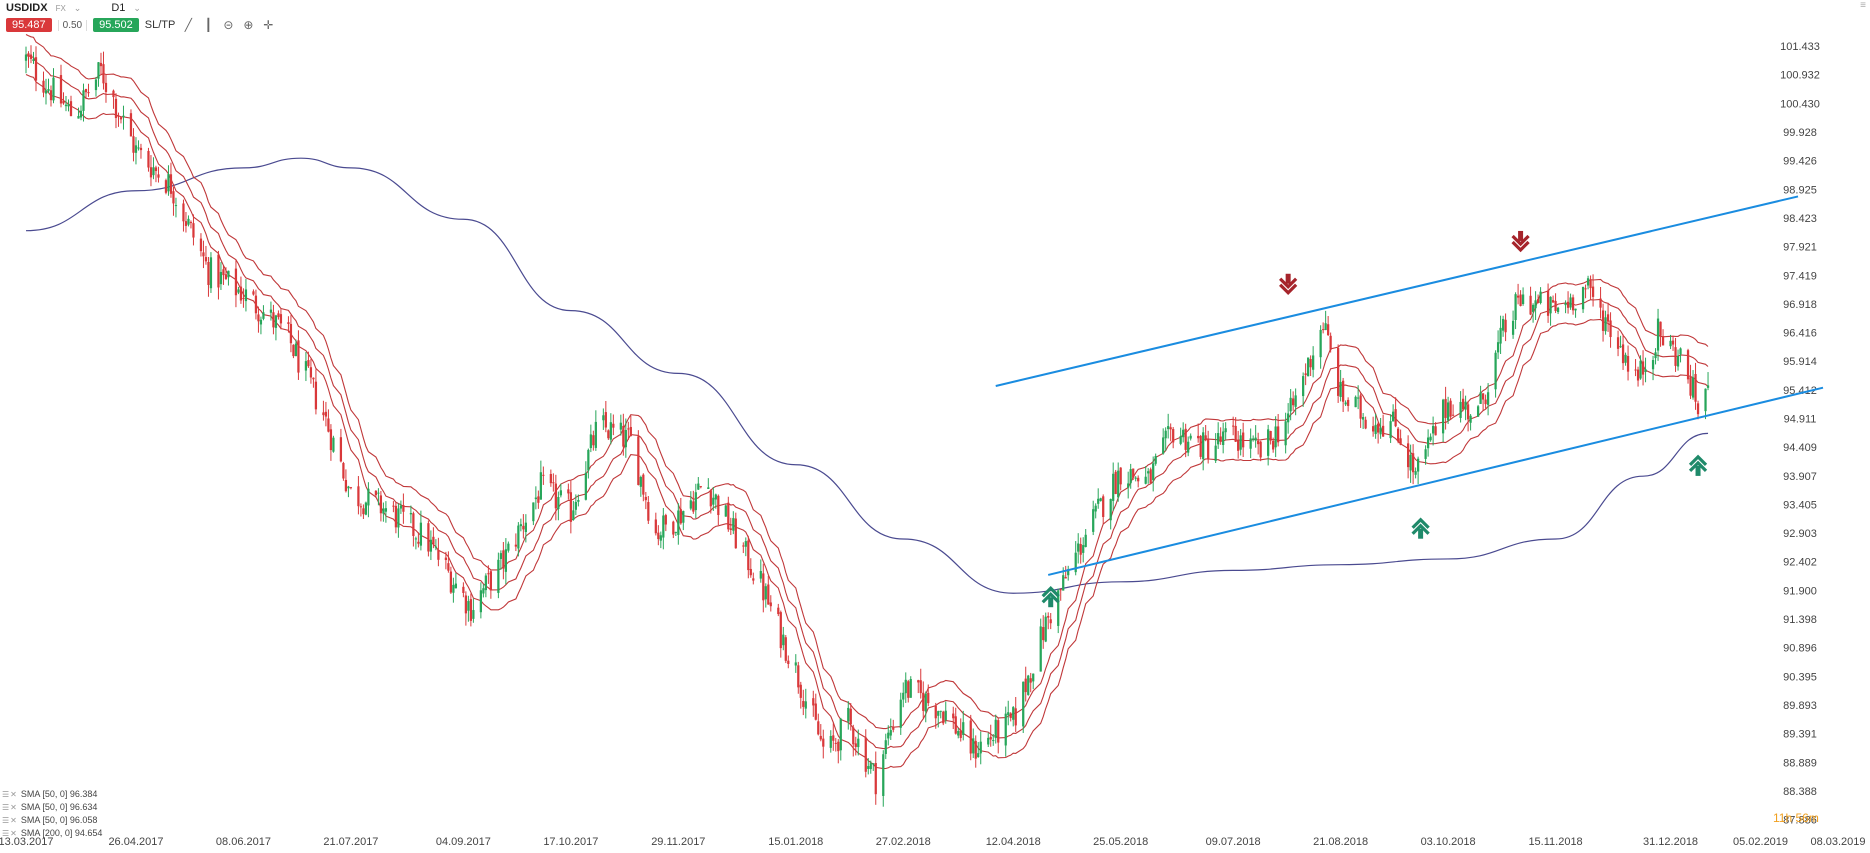 The height and width of the screenshot is (853, 1870). What do you see at coordinates (1435, 481) in the screenshot?
I see `channel-lower-line` at bounding box center [1435, 481].